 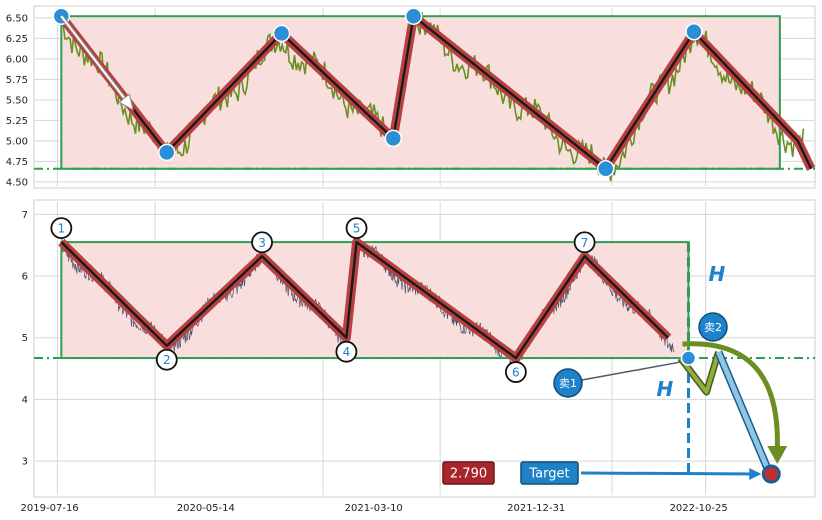 I want to click on target-box, so click(x=549, y=473).